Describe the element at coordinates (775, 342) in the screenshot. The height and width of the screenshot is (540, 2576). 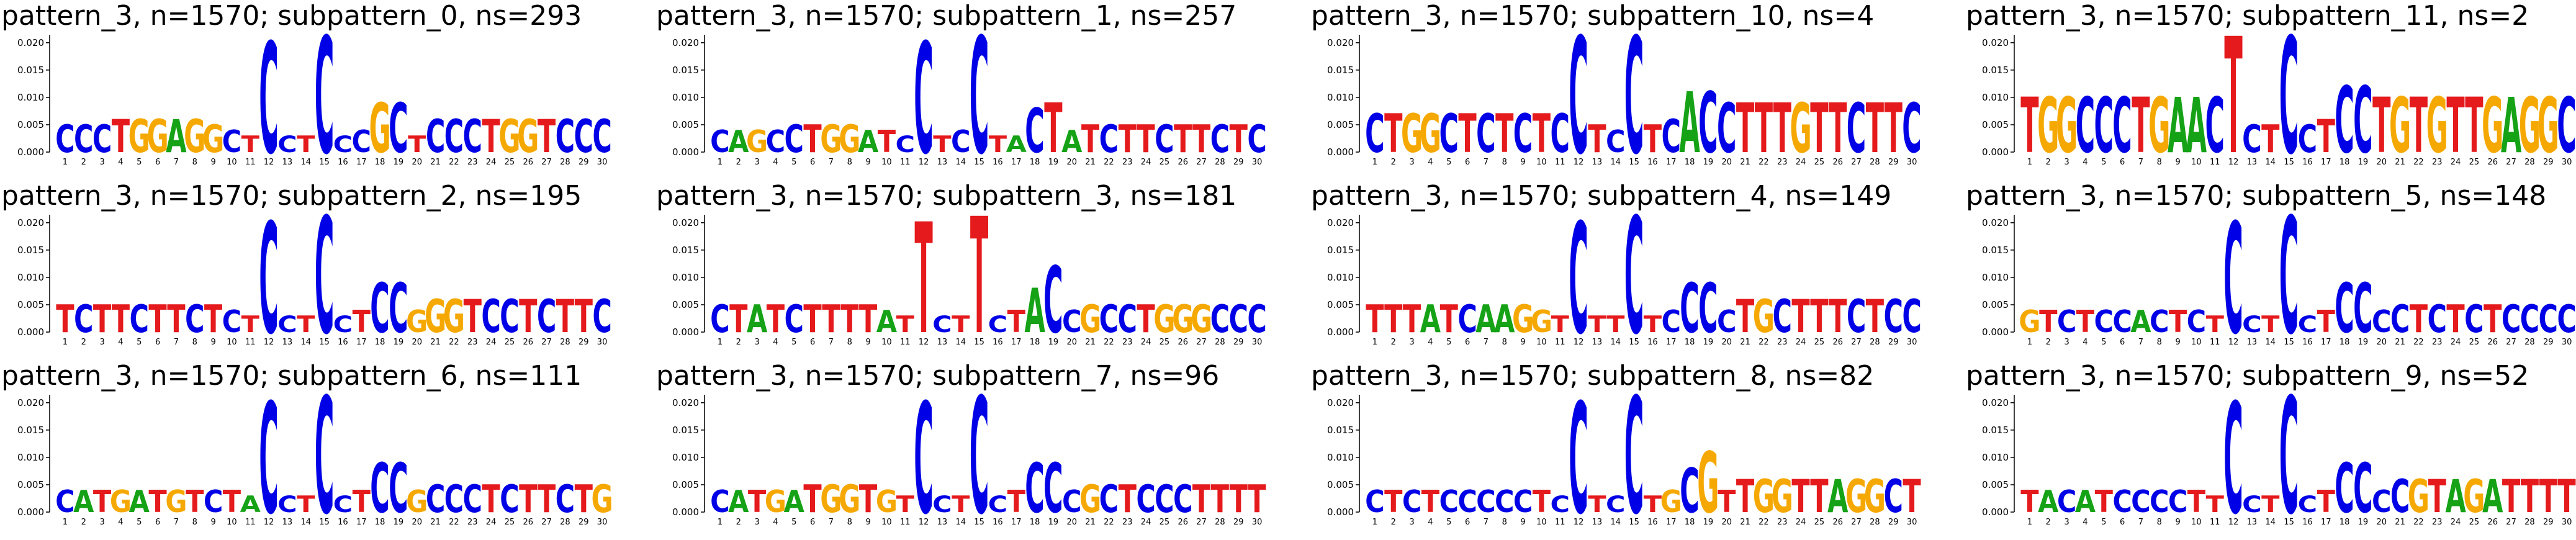
I see `x-tick-label: 4` at that location.